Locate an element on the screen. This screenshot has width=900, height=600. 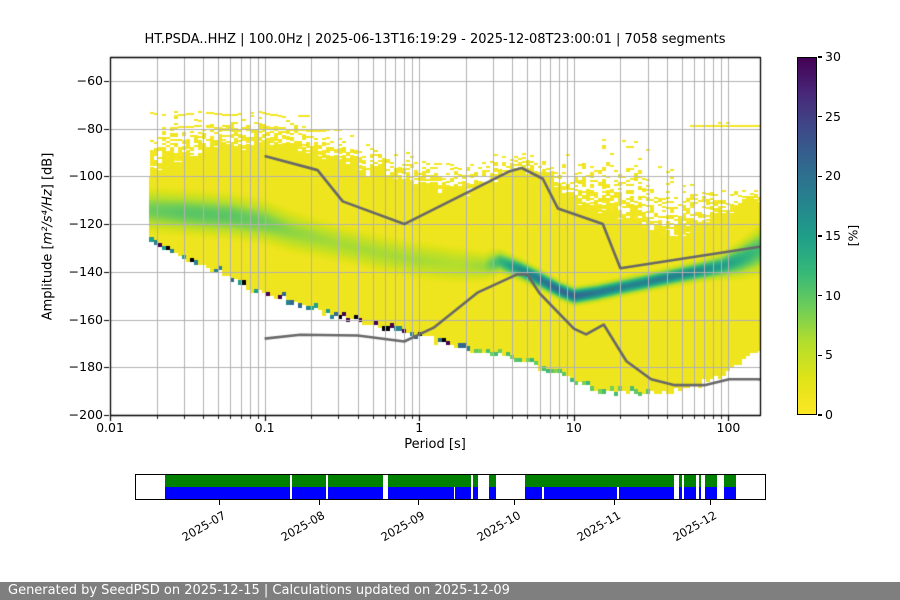
y-axis-label-suffix: ] [dB] is located at coordinates (48, 171).